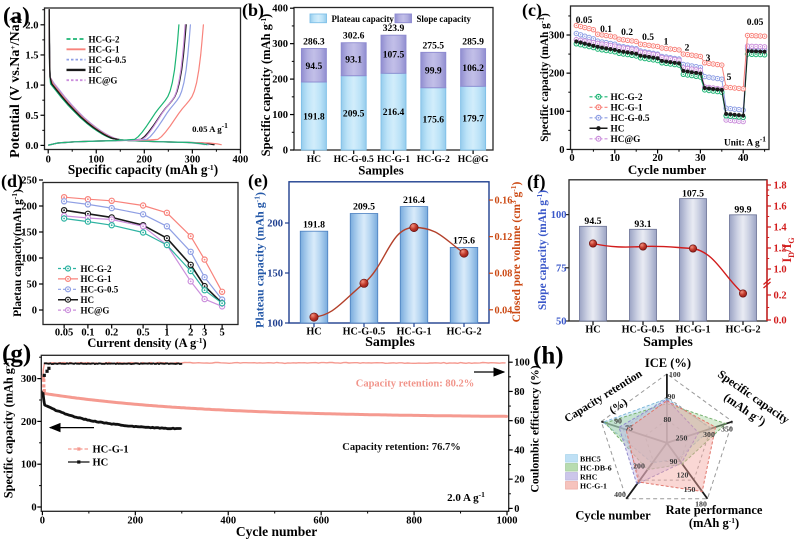 The image size is (799, 542). What do you see at coordinates (504, 274) in the screenshot?
I see `svg-text: 0.08` at bounding box center [504, 274].